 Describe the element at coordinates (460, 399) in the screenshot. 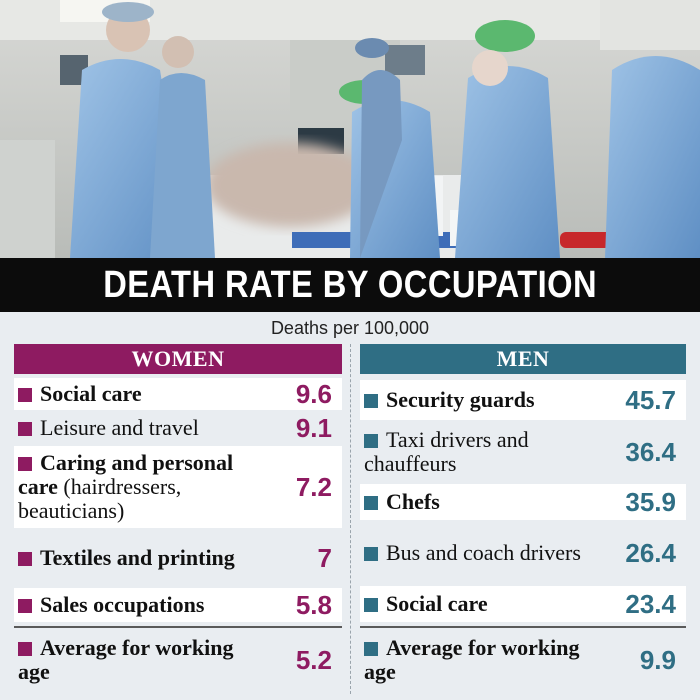

I see `row-label-bold: Security guards` at that location.